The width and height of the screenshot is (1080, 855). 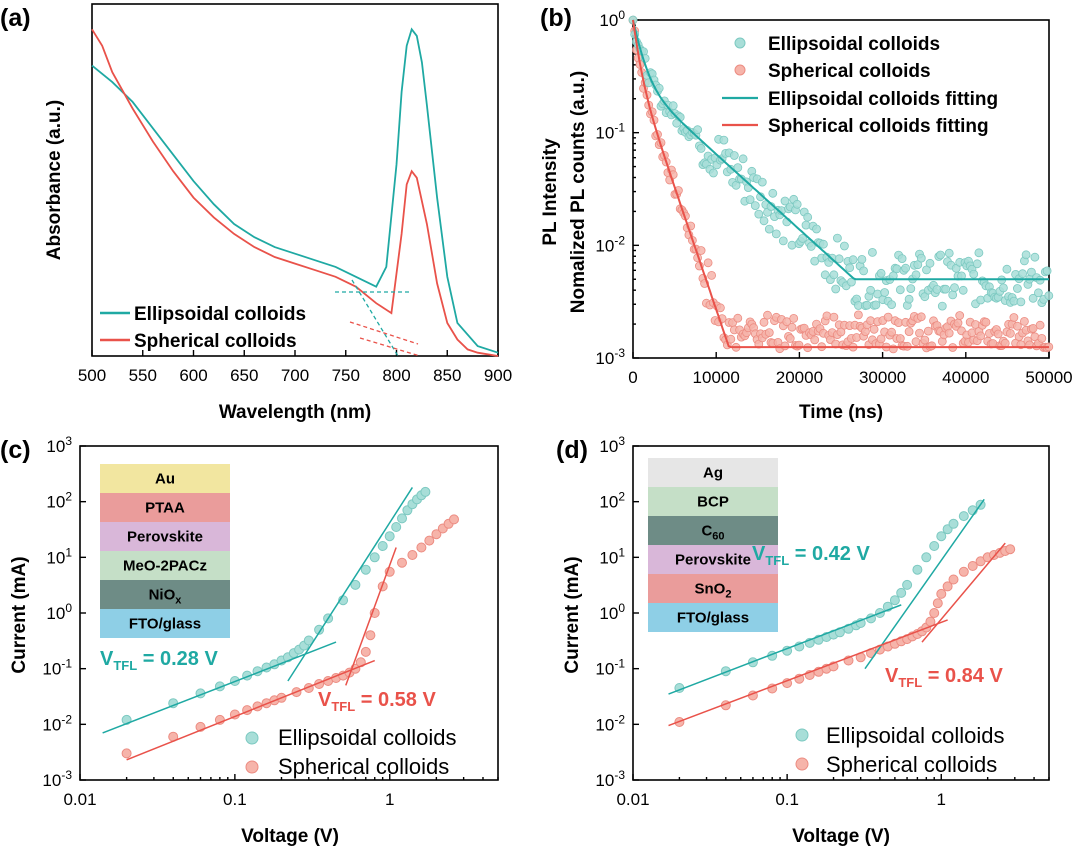 I want to click on x-tick-label: 600, so click(x=193, y=375).